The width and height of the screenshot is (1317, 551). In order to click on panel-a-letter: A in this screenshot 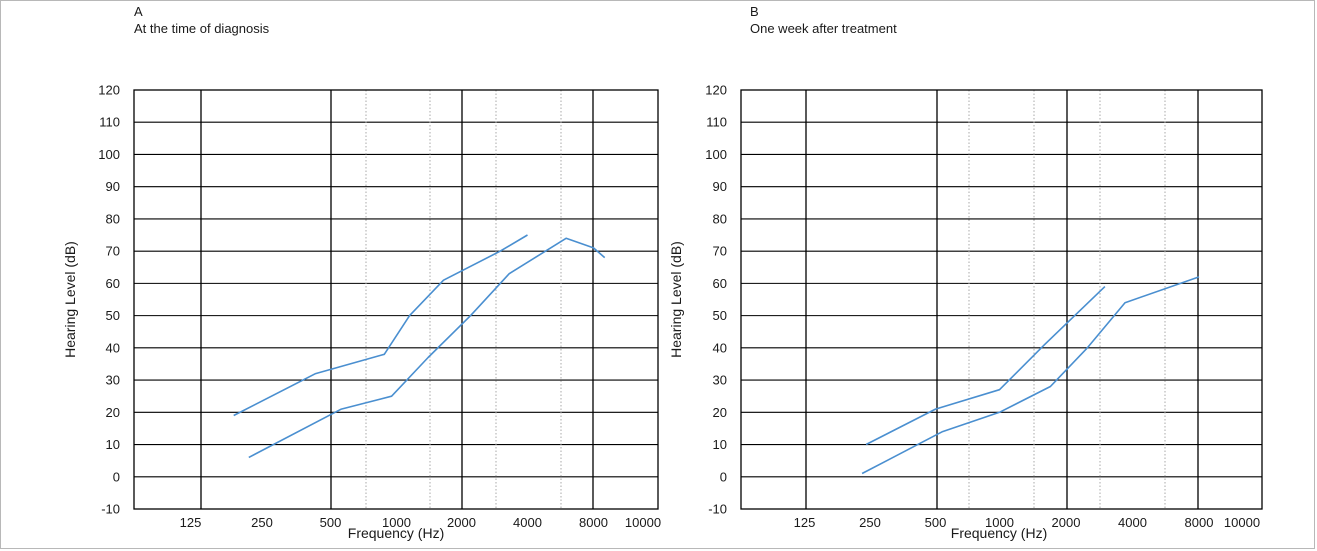, I will do `click(138, 11)`.